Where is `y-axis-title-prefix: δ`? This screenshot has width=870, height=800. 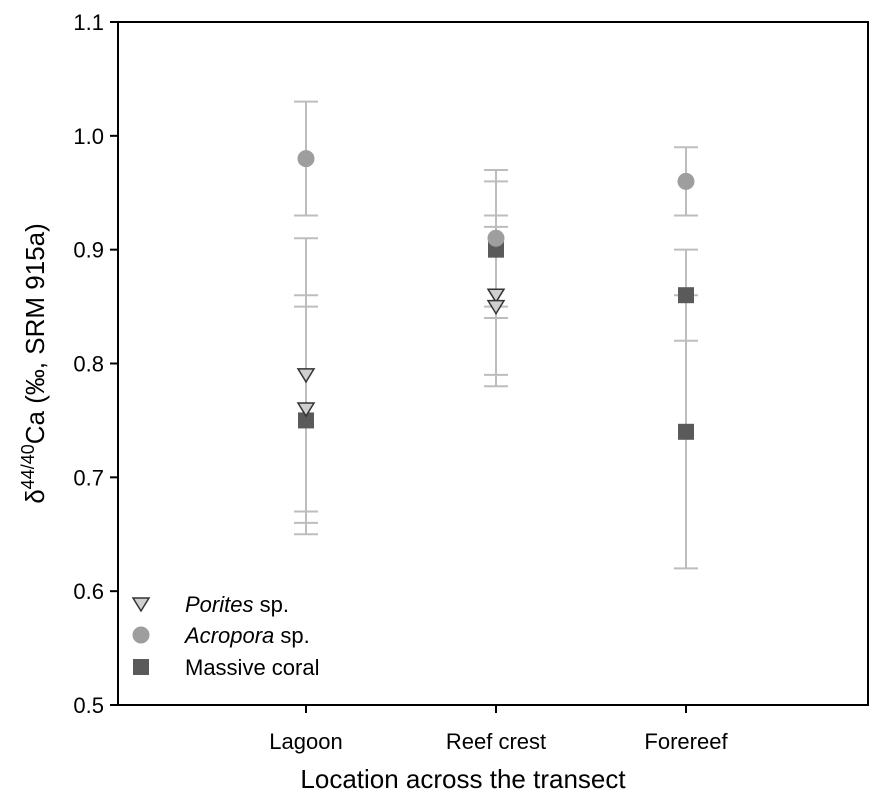
y-axis-title-prefix: δ is located at coordinates (35, 496).